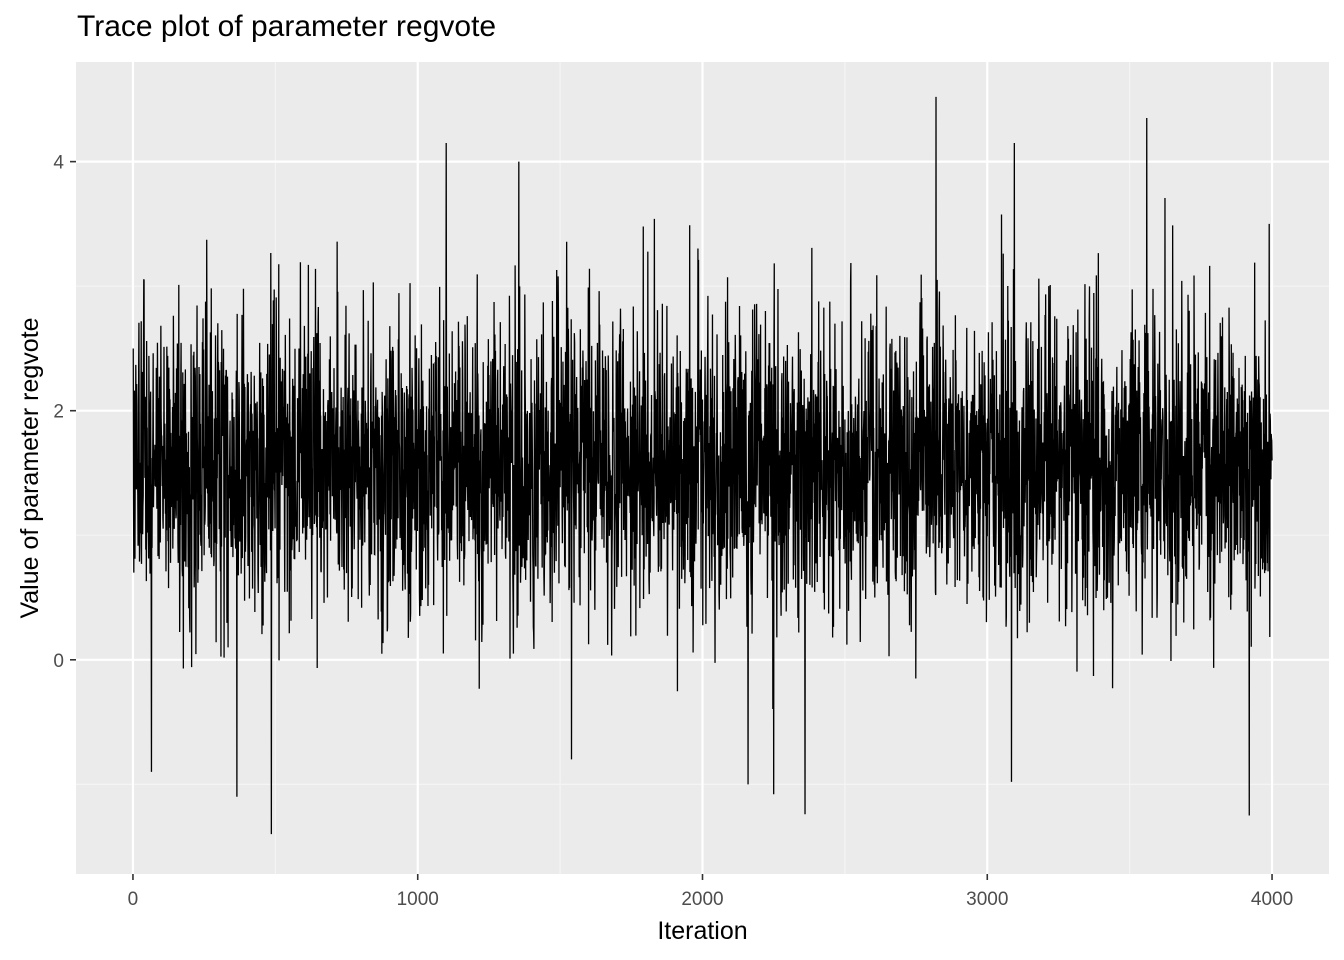  Describe the element at coordinates (702, 931) in the screenshot. I see `x-axis-title: Iteration` at that location.